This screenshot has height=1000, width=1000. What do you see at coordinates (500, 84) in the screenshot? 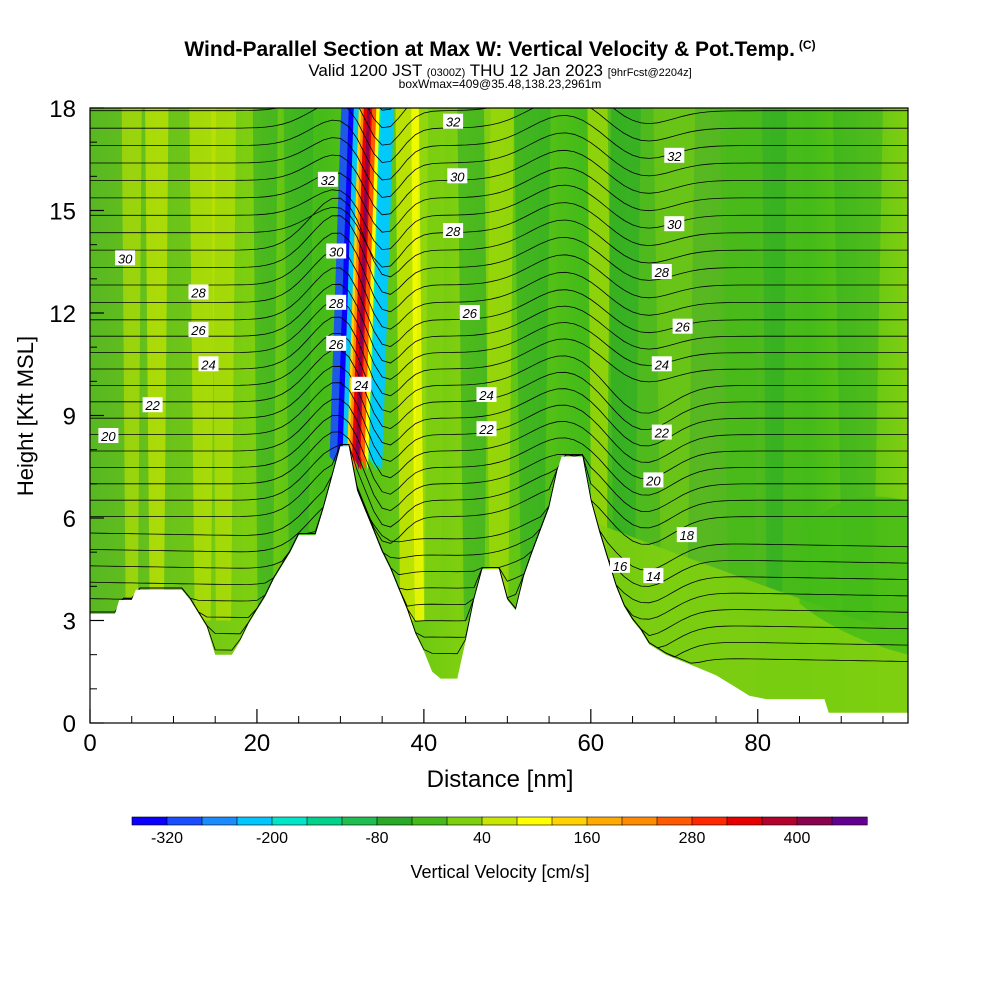
I see `chart-box-info: boxWmax=409@35.48,138.23,2961m` at bounding box center [500, 84].